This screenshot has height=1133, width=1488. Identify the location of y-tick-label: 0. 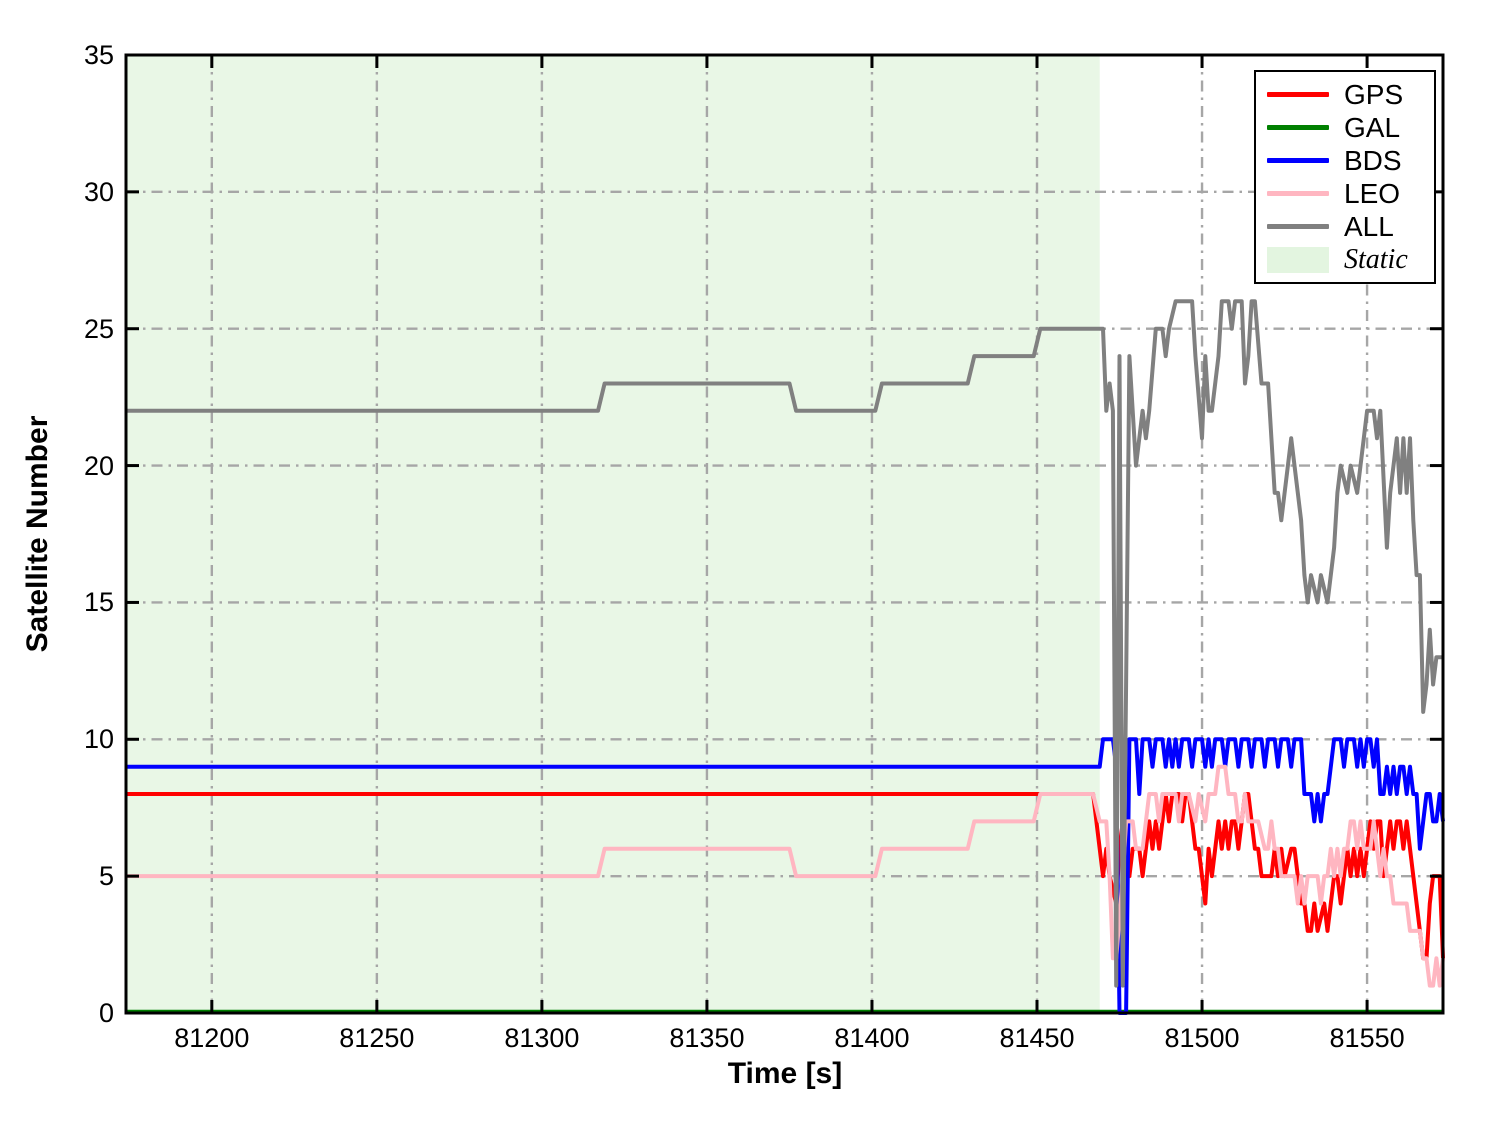
(106, 1013).